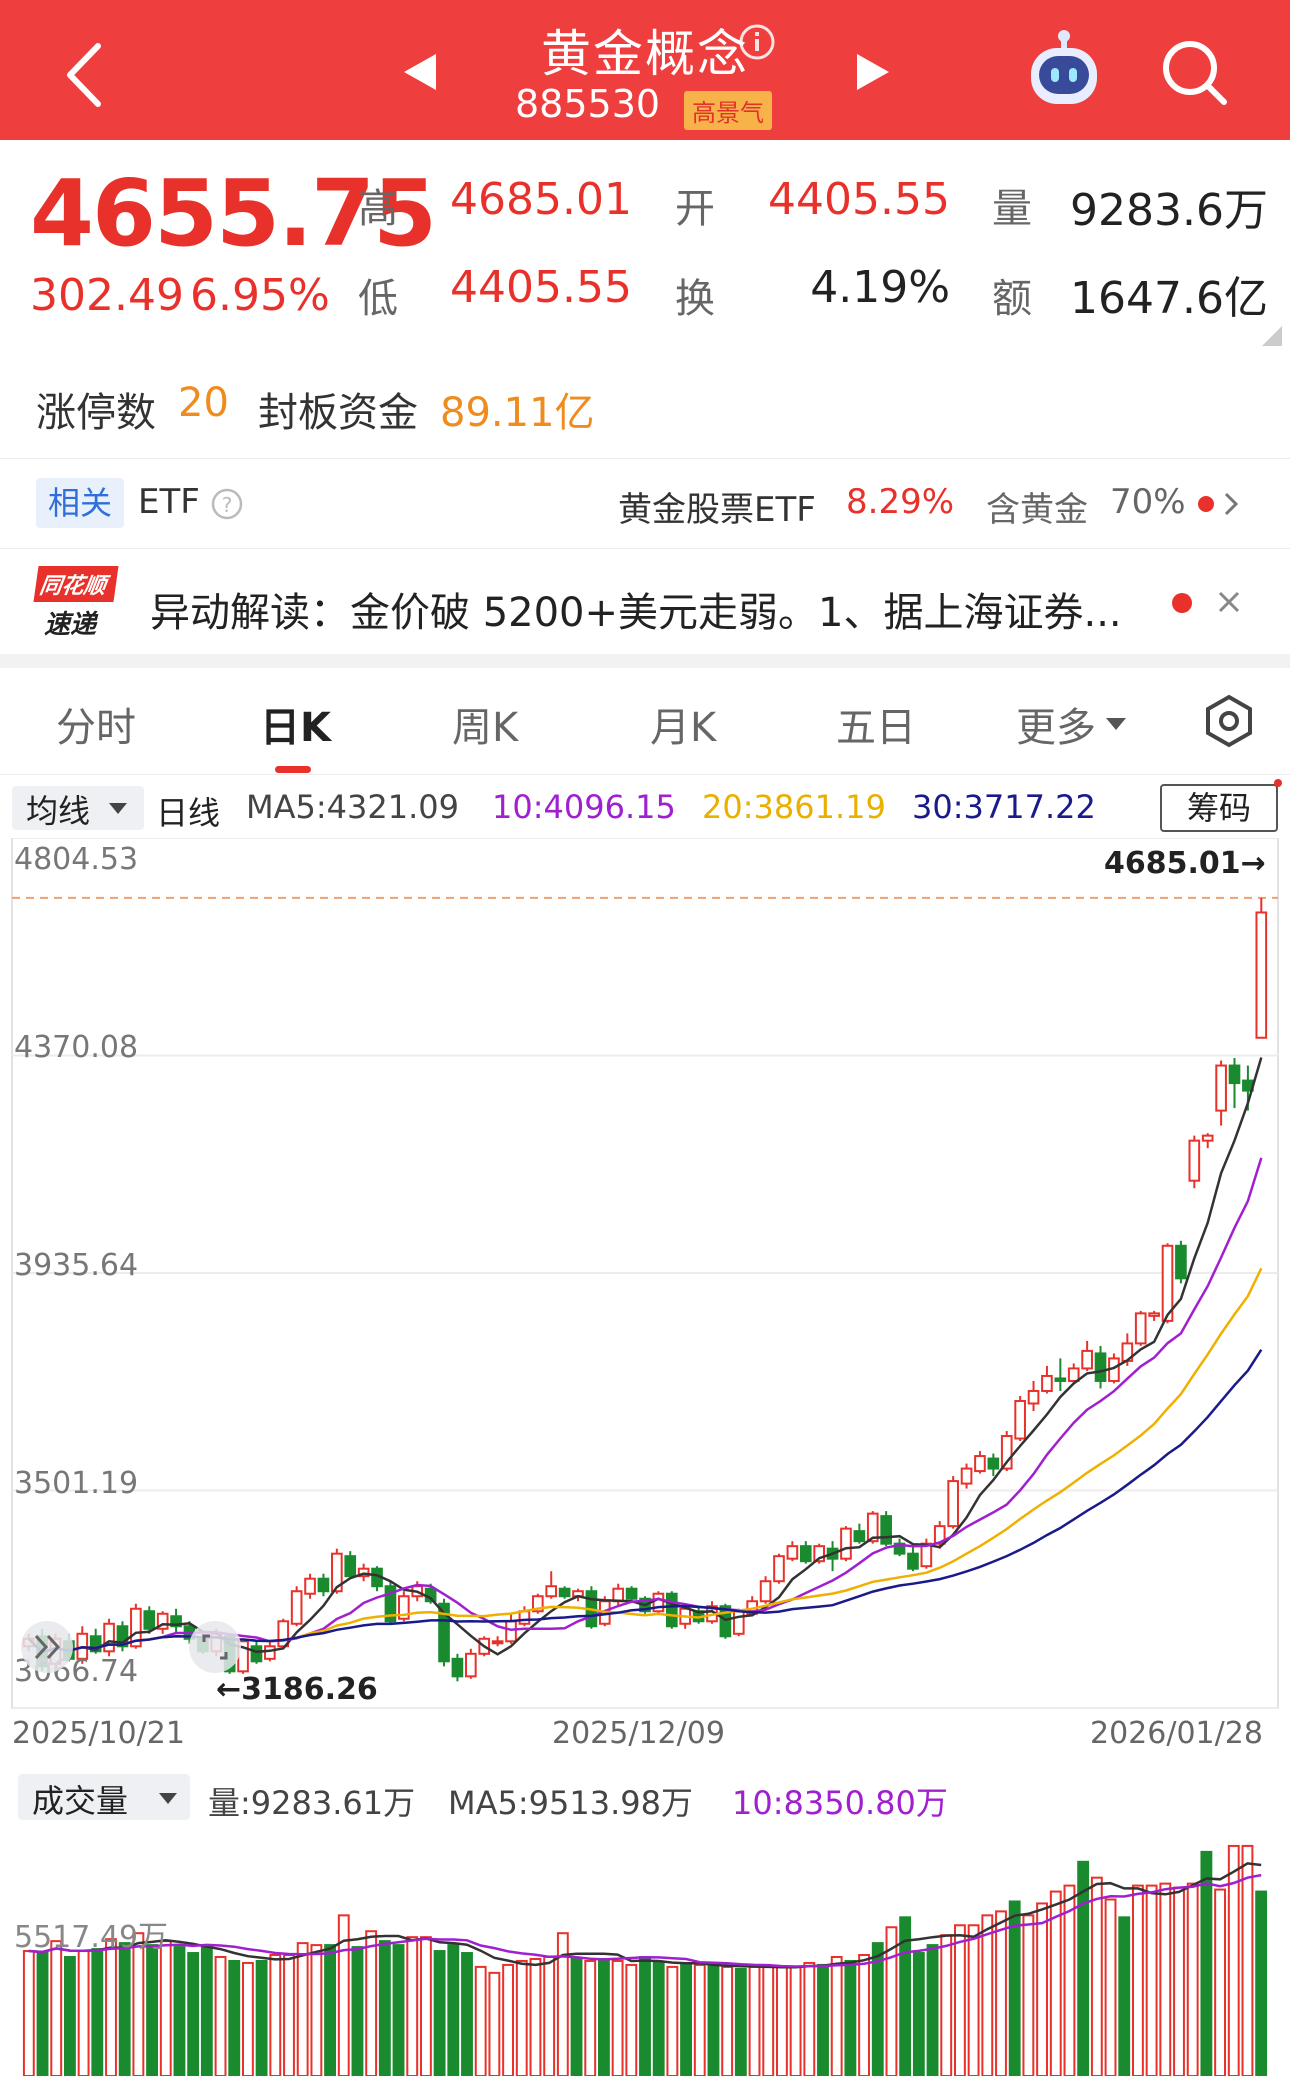  What do you see at coordinates (227, 504) in the screenshot?
I see `help-icon: ?` at bounding box center [227, 504].